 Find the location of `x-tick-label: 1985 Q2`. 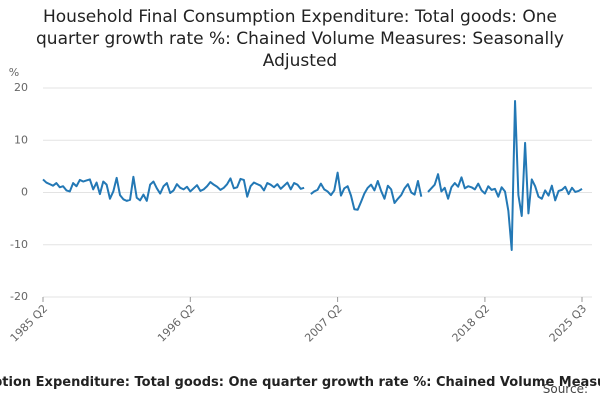

x-tick-label: 1985 Q2 is located at coordinates (29, 323).